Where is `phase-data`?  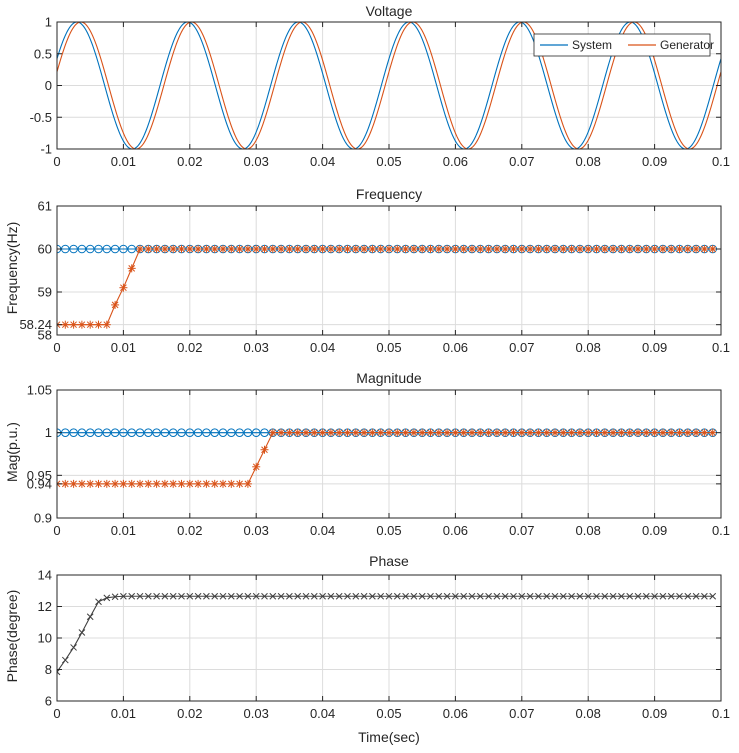
phase-data is located at coordinates (387, 634).